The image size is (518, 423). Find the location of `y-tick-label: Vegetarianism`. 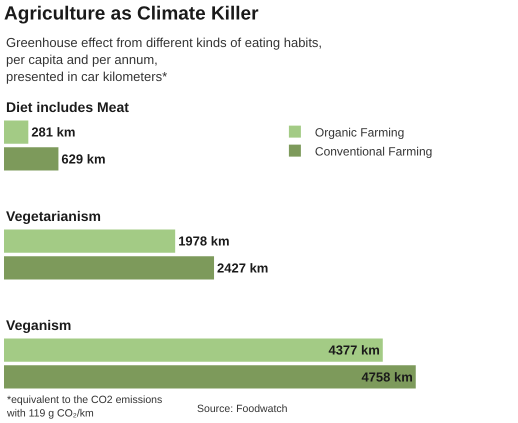

y-tick-label: Vegetarianism is located at coordinates (53, 216).